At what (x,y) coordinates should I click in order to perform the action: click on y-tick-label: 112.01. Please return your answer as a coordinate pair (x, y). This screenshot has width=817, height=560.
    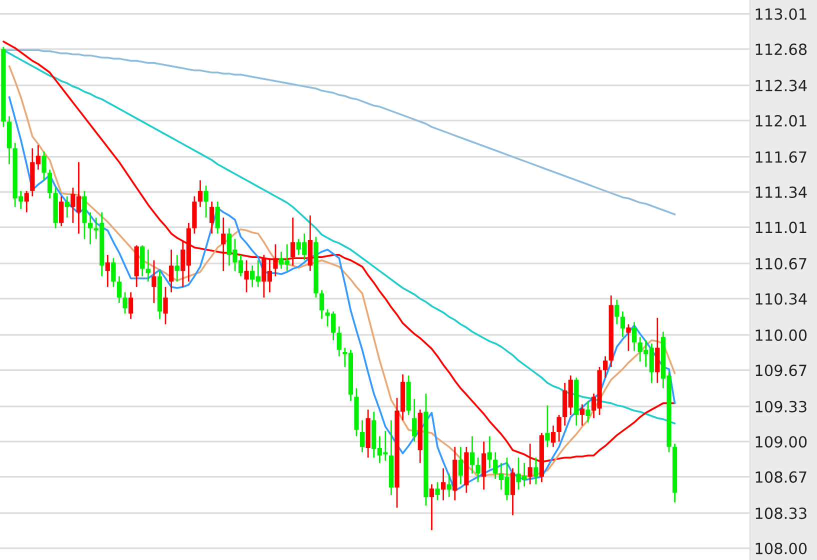
    Looking at the image, I should click on (781, 121).